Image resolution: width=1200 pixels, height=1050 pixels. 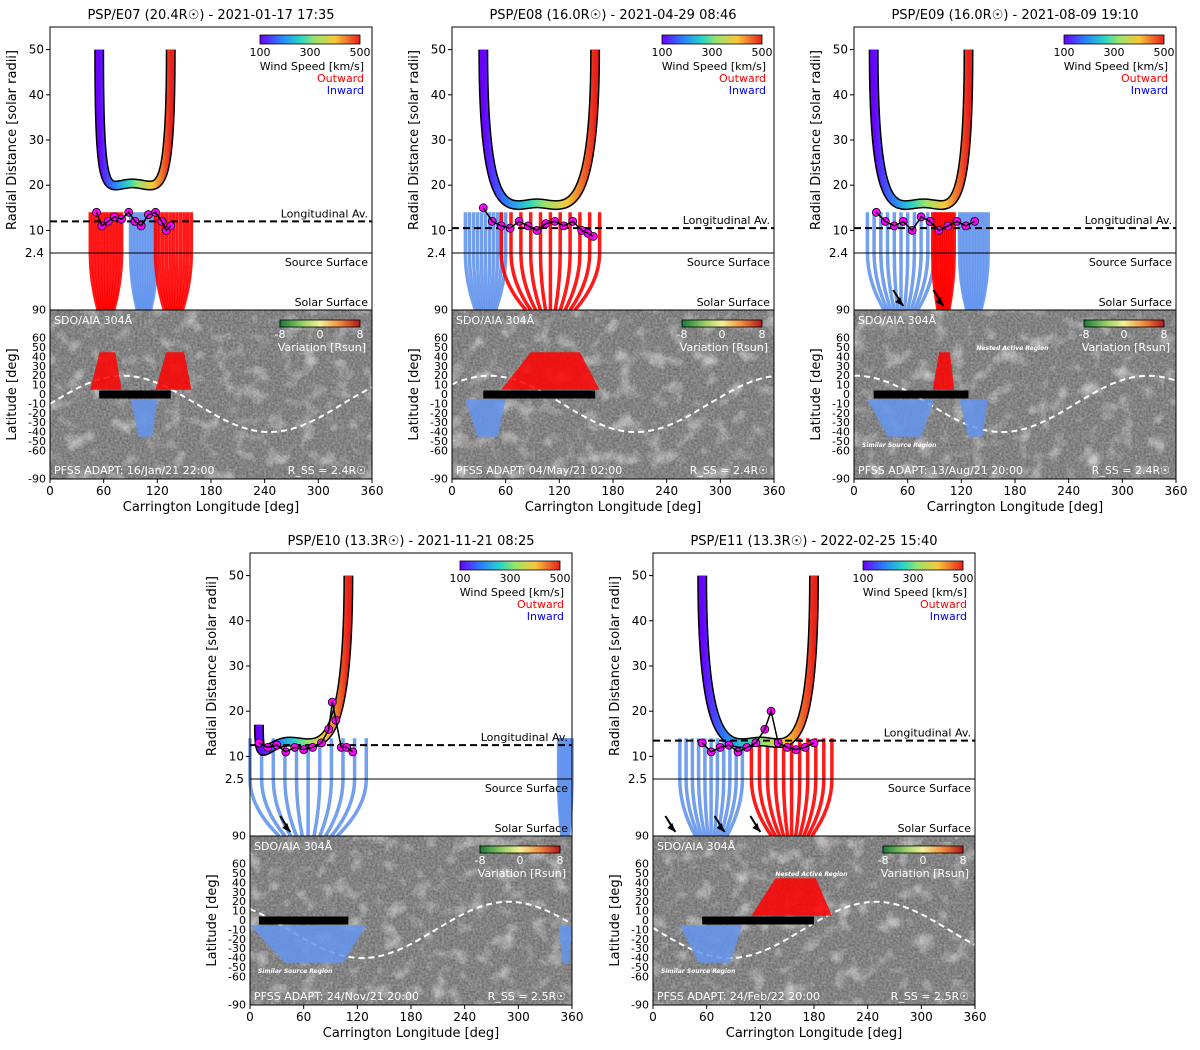 I want to click on outward-field-line, so click(x=176, y=261).